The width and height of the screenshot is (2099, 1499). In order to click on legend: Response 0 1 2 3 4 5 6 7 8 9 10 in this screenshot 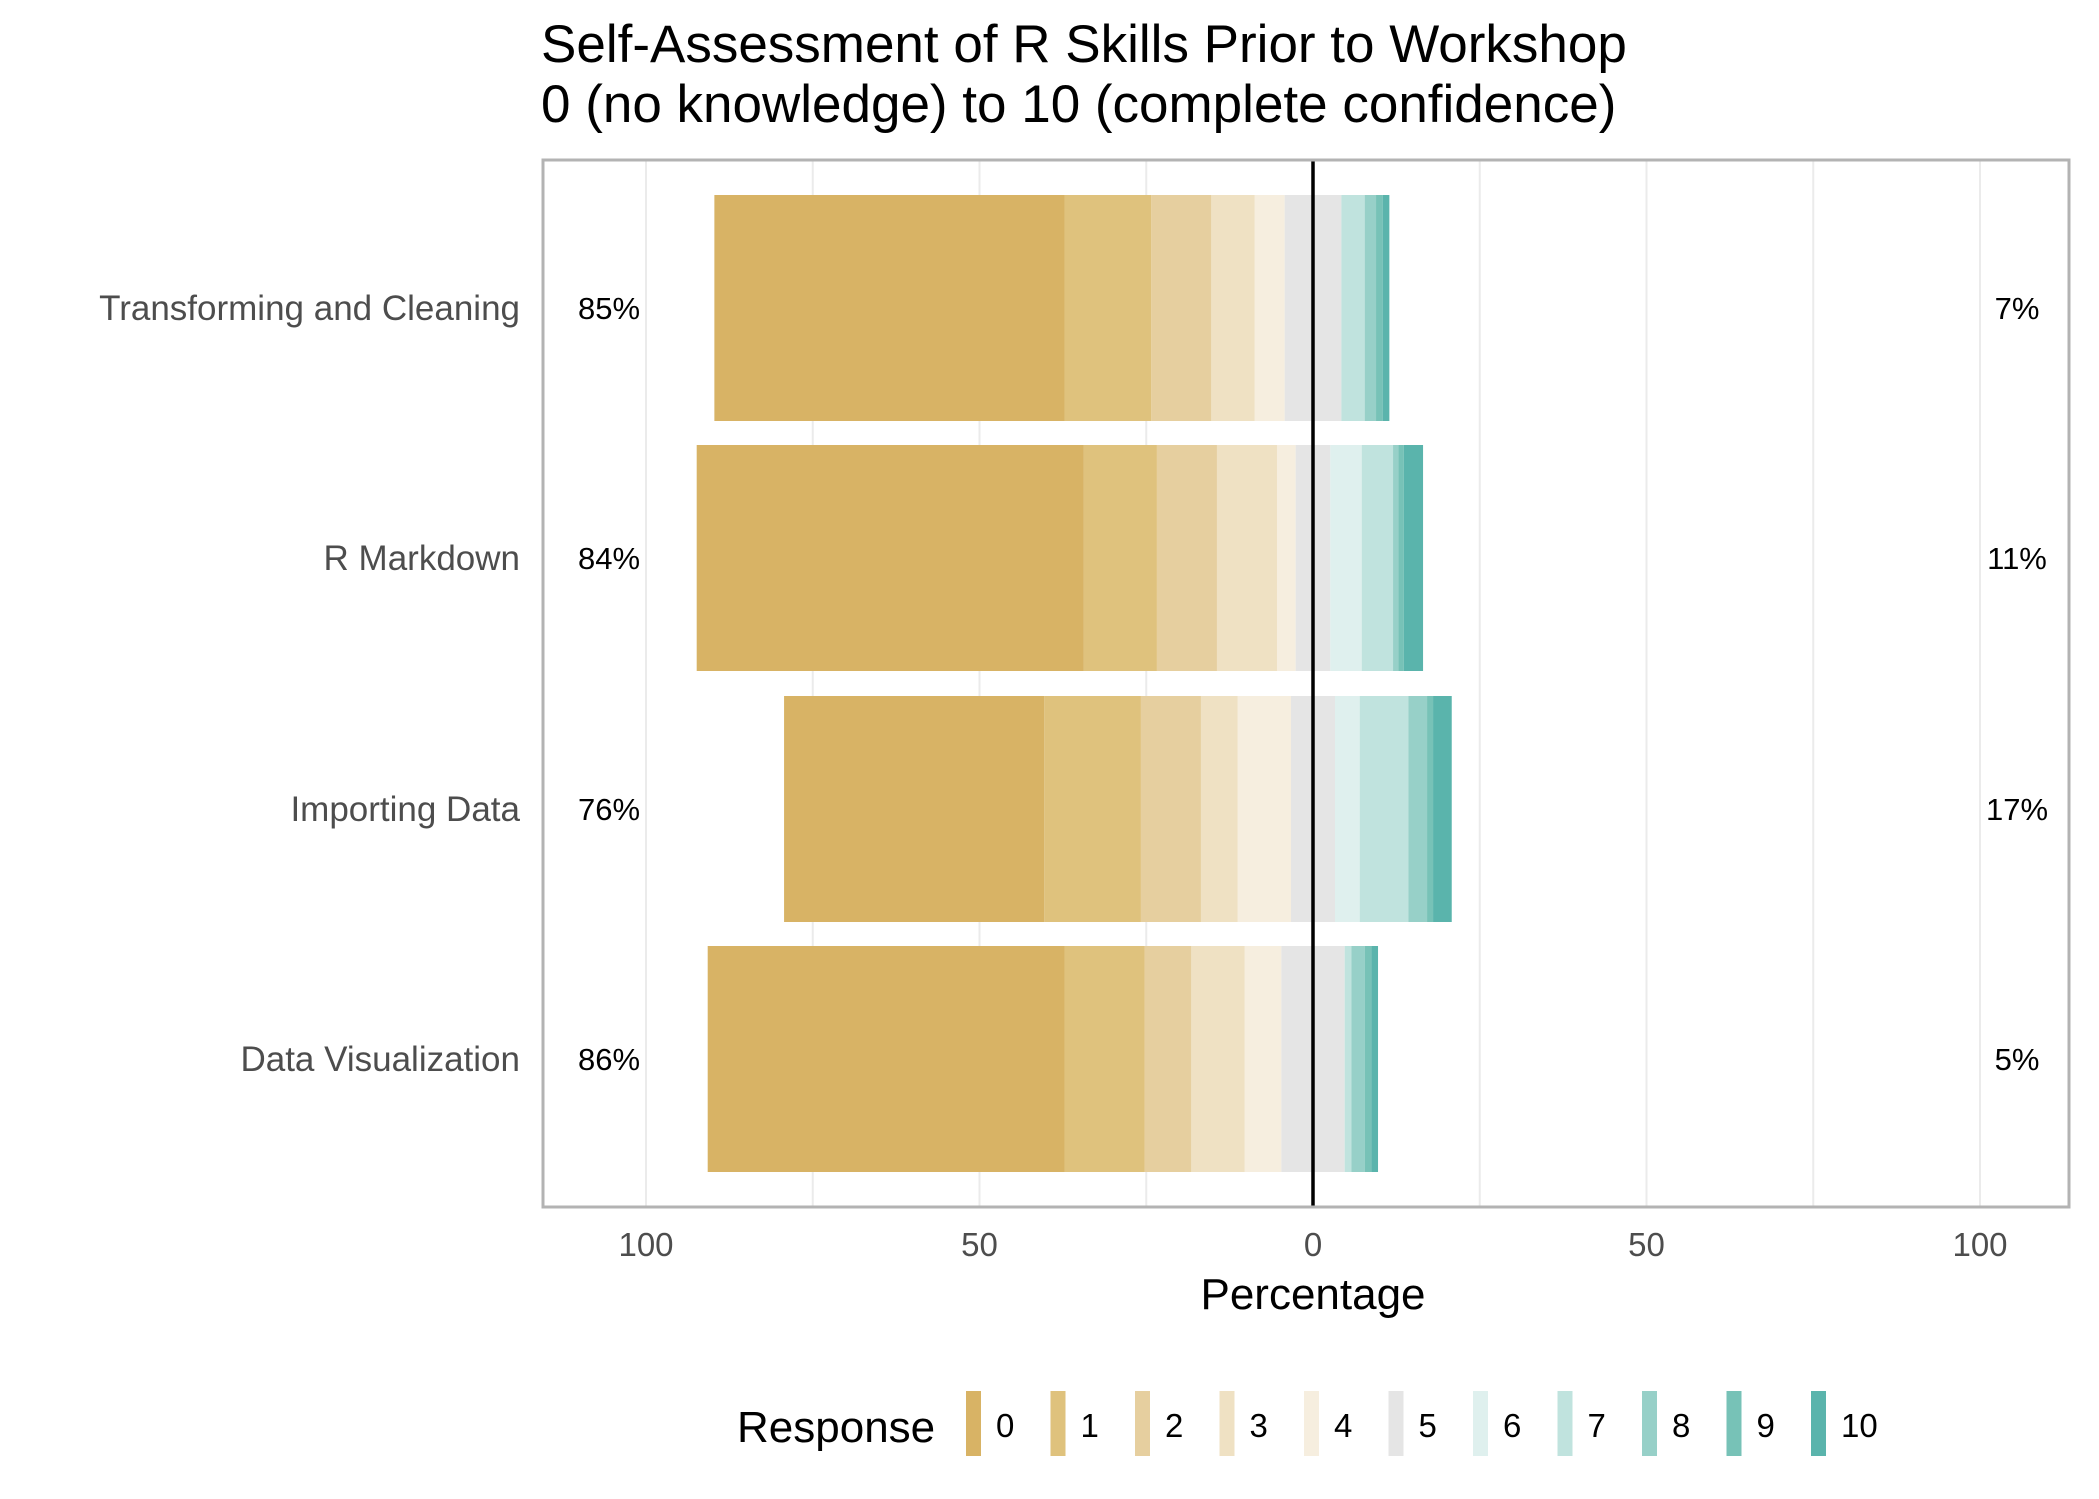, I will do `click(1307, 1423)`.